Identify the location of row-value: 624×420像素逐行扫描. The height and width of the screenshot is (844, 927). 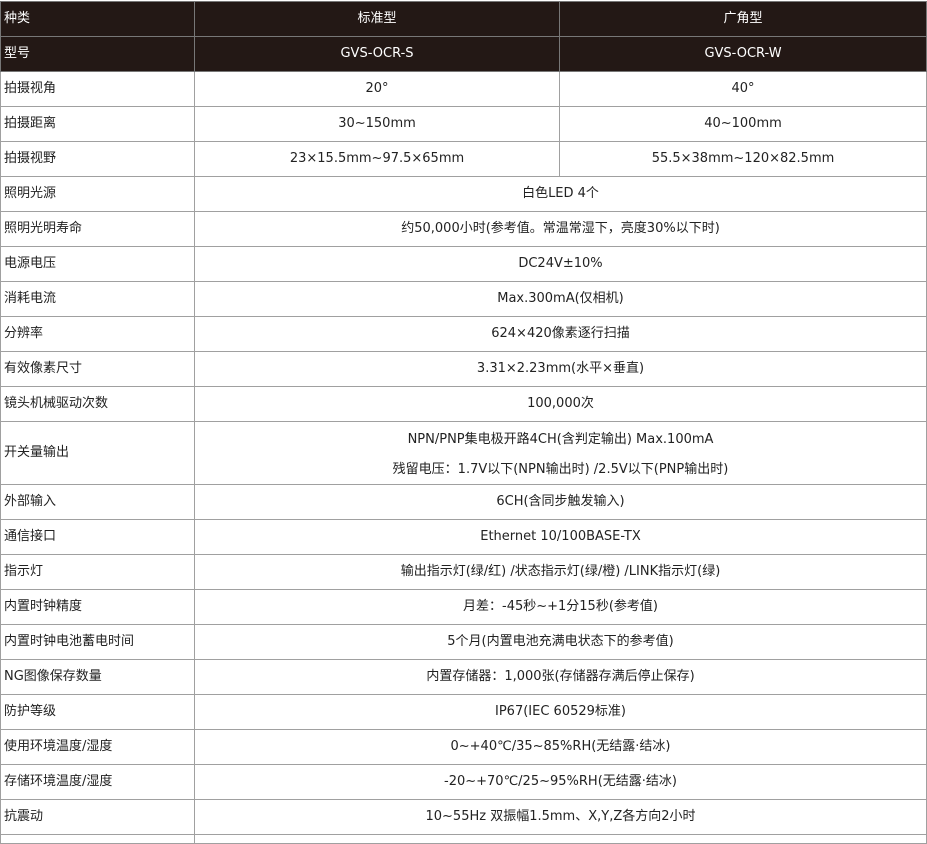
(560, 334).